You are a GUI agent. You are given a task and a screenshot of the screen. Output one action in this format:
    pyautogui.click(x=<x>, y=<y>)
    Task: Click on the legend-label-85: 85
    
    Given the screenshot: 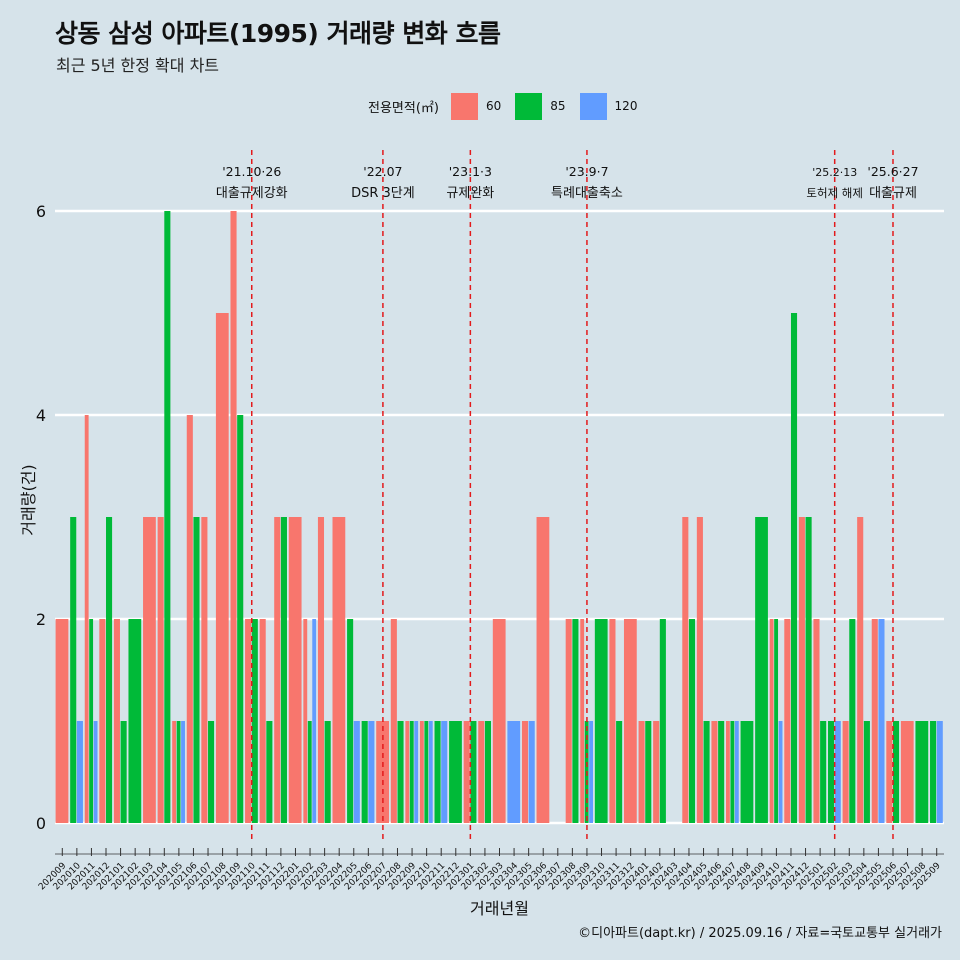 What is the action you would take?
    pyautogui.click(x=558, y=106)
    